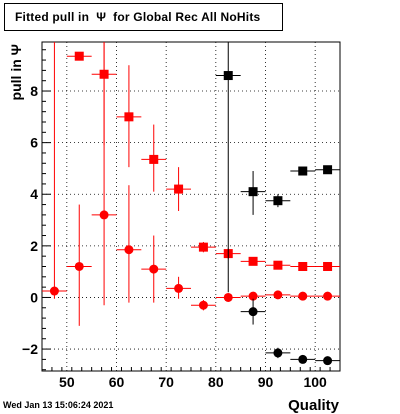  I want to click on x-tick-label: 90, so click(266, 382).